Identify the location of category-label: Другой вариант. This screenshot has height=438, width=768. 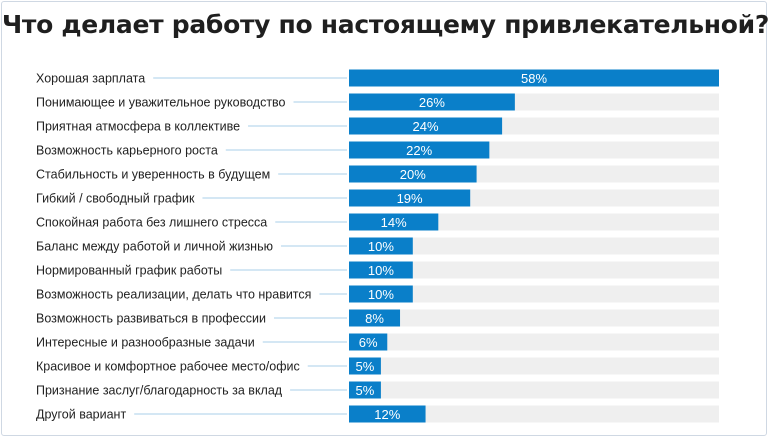
(81, 415).